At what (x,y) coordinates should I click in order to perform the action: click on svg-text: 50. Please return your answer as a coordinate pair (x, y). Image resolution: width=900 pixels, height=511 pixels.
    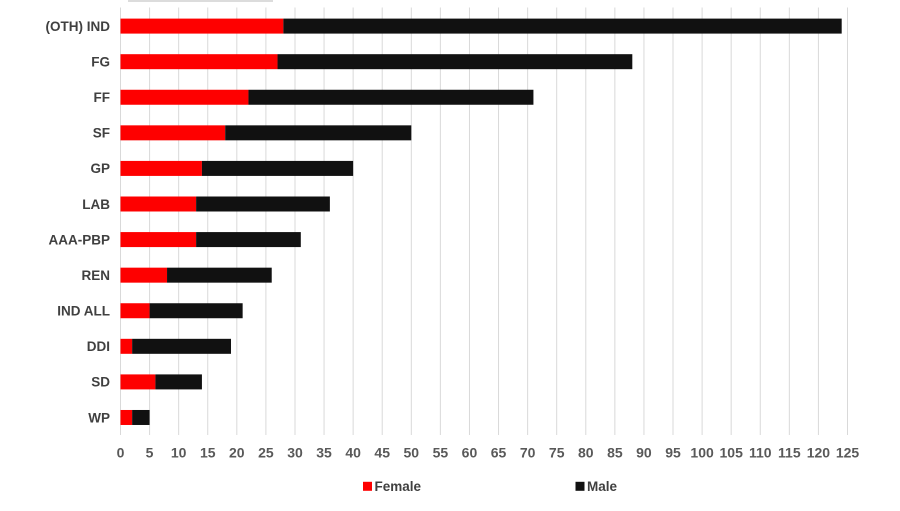
    Looking at the image, I should click on (412, 453).